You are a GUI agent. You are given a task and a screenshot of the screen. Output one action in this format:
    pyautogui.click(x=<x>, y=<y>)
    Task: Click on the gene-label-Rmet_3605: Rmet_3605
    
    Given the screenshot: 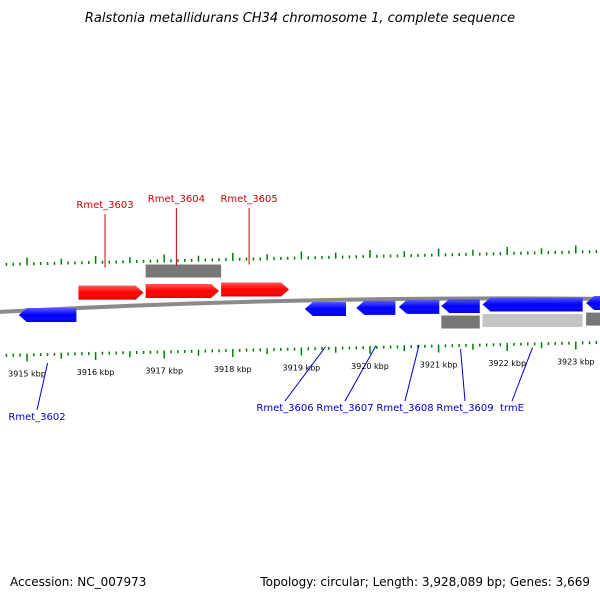 What is the action you would take?
    pyautogui.click(x=248, y=199)
    